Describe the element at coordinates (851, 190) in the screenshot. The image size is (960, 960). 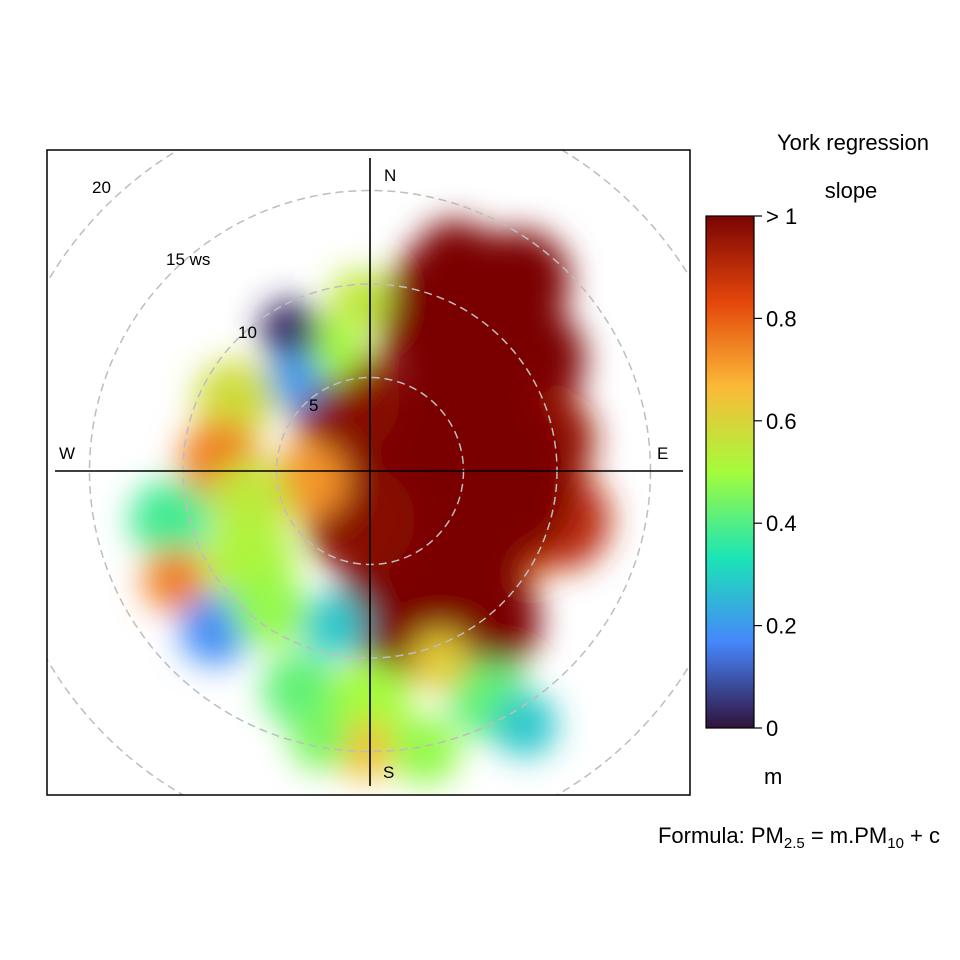
I see `colorbar-title-line2: slope` at that location.